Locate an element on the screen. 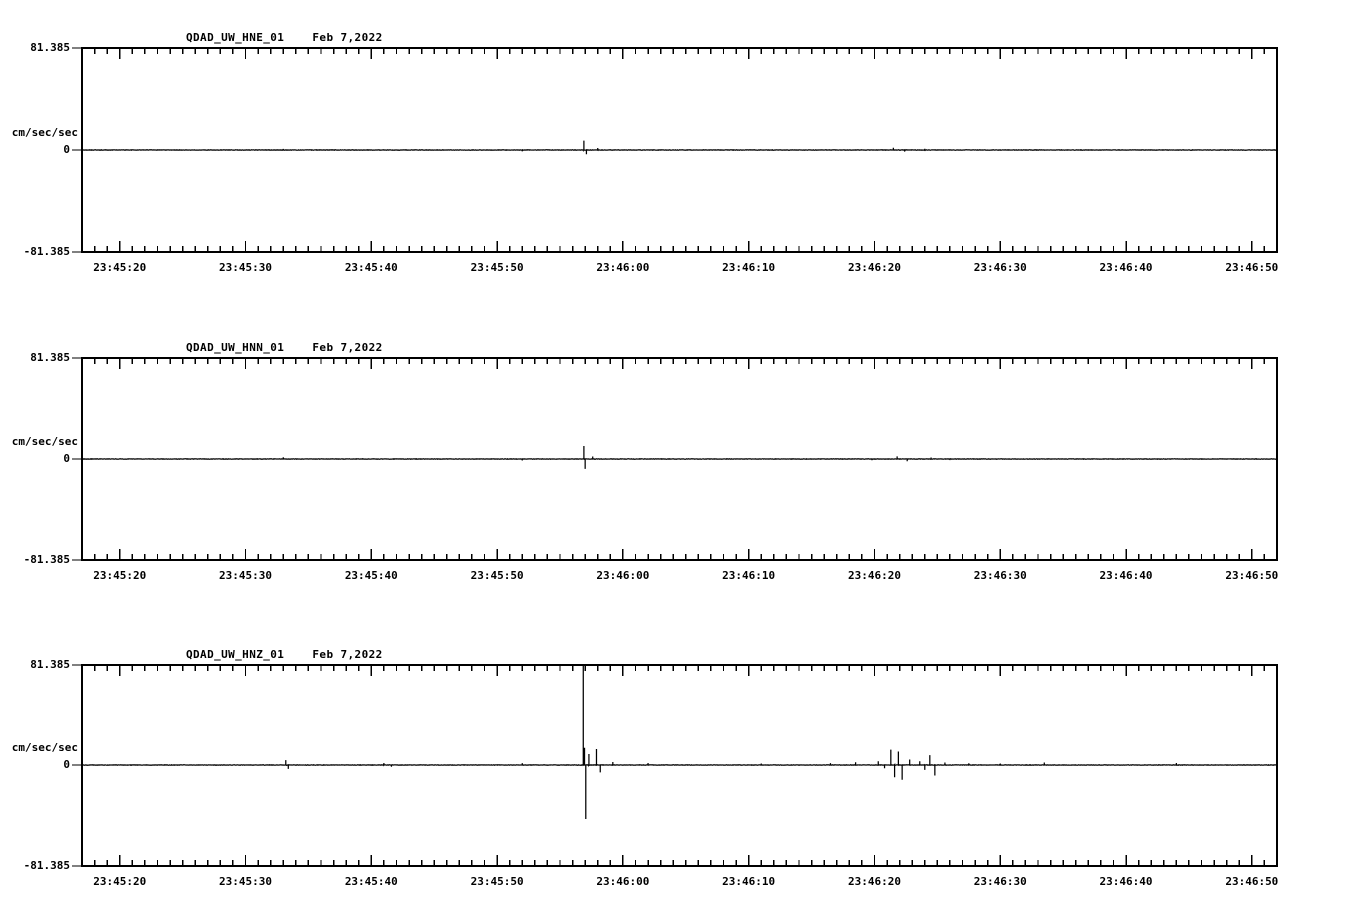 This screenshot has height=924, width=1358. panel-title-hne: QDAD_UW_HNE_01 Feb 7,2022 is located at coordinates (284, 37).